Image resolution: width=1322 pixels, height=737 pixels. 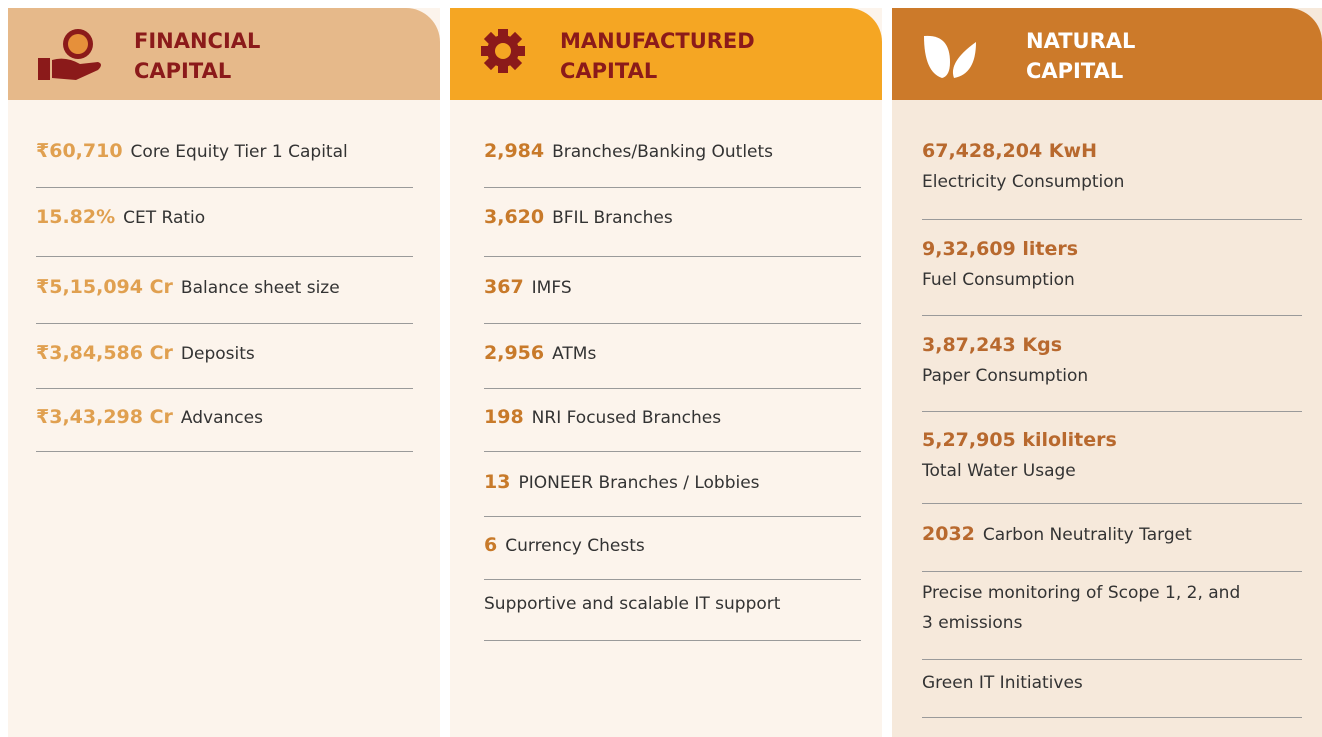 I want to click on item-label: Fuel Consumption, so click(x=998, y=280).